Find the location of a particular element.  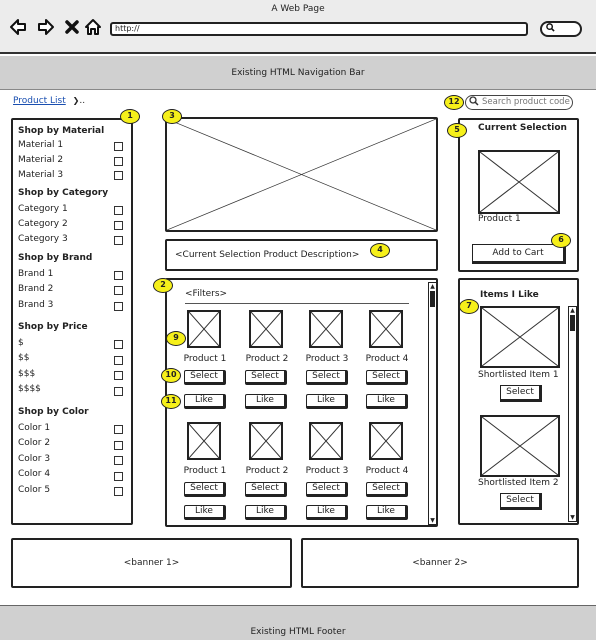

navigation-bar-label: Existing HTML Navigation Bar is located at coordinates (298, 72).